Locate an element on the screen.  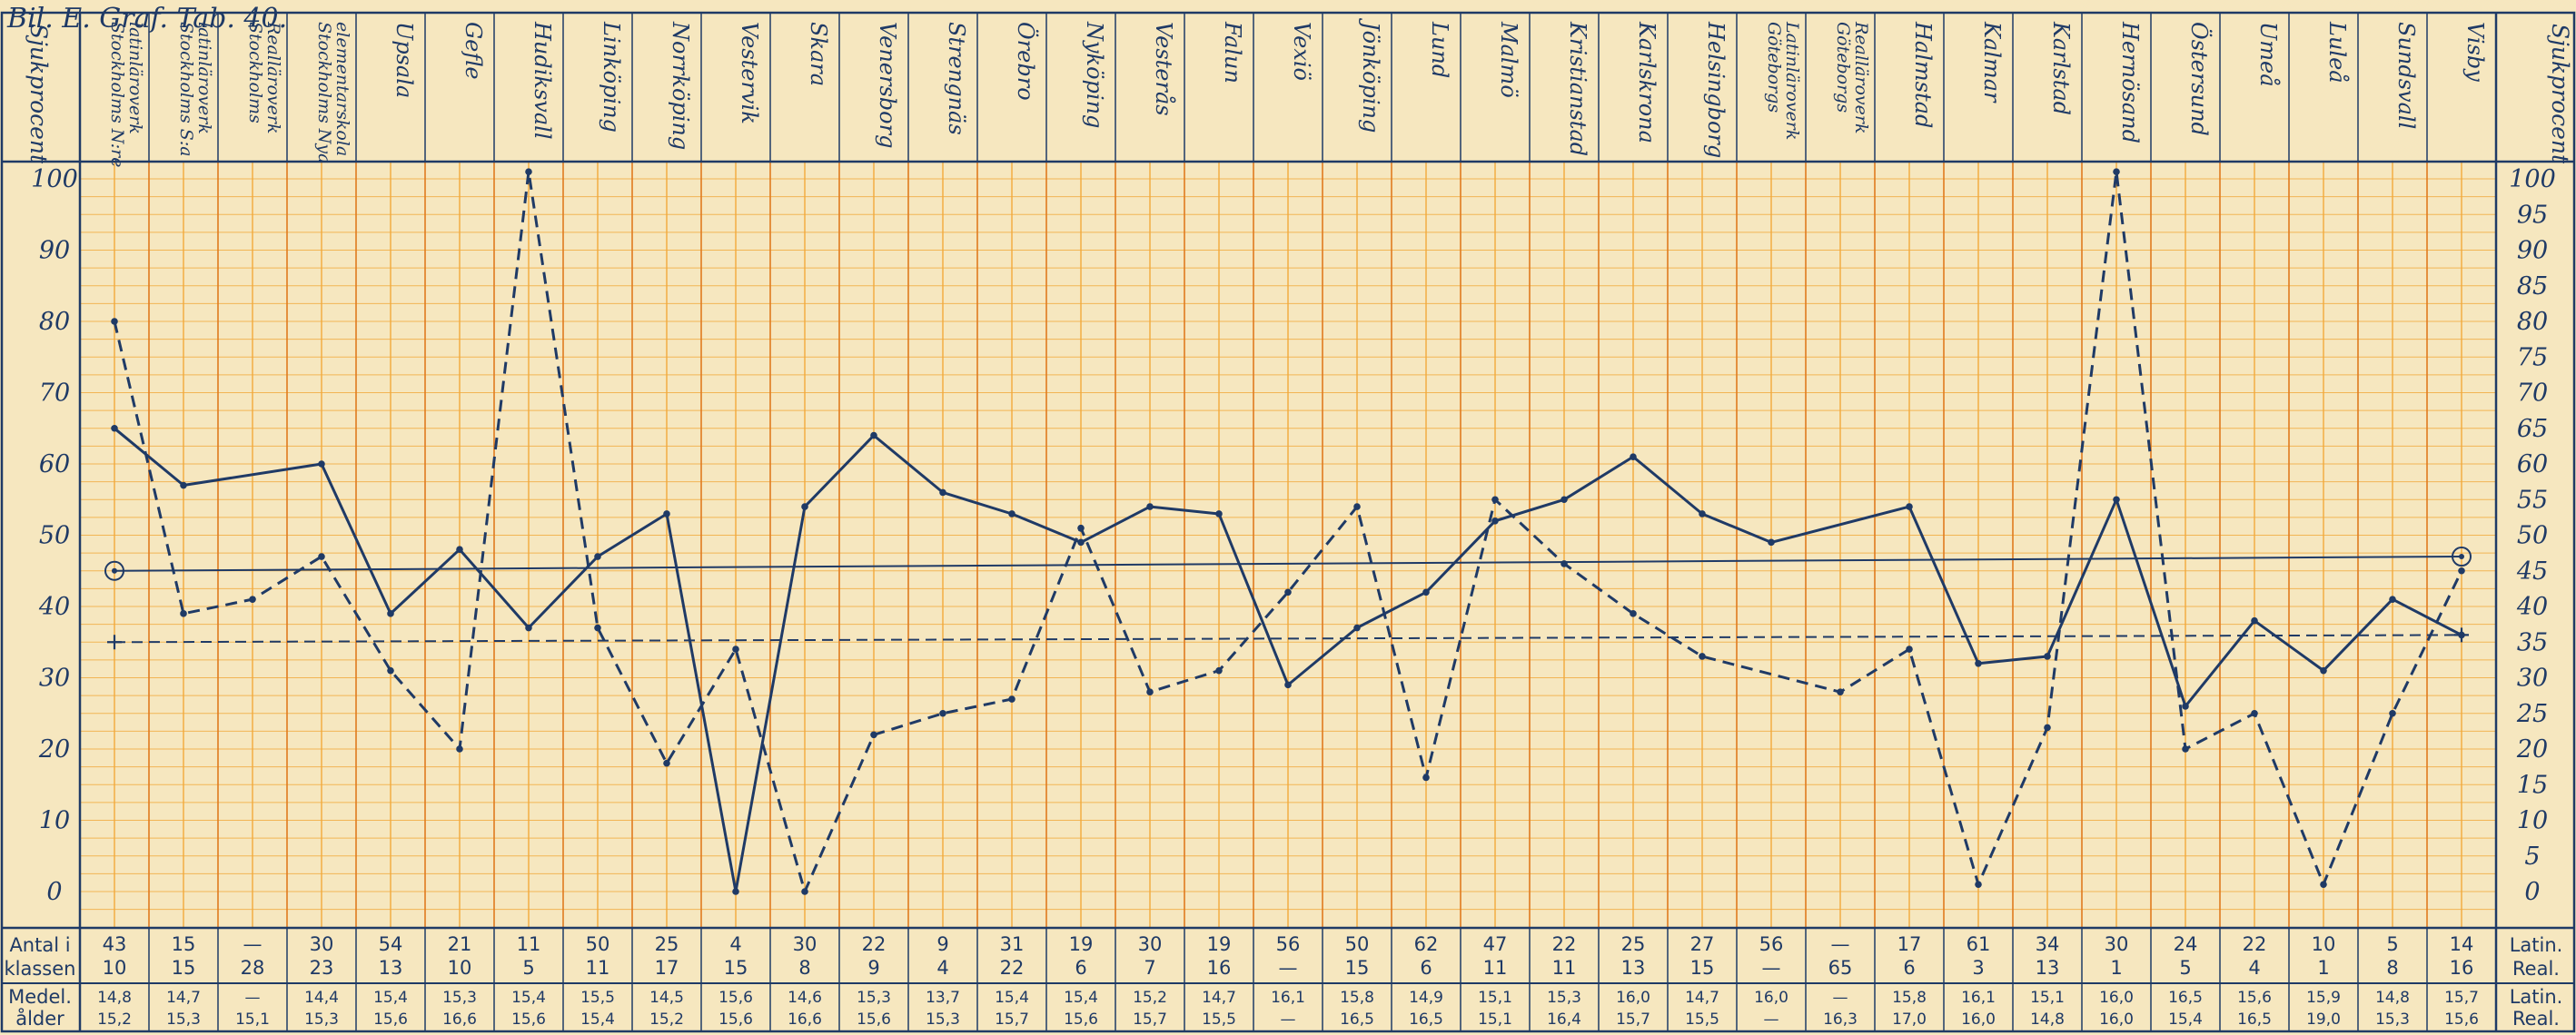
y-tick-label-right: 40 is located at coordinates (2532, 607).